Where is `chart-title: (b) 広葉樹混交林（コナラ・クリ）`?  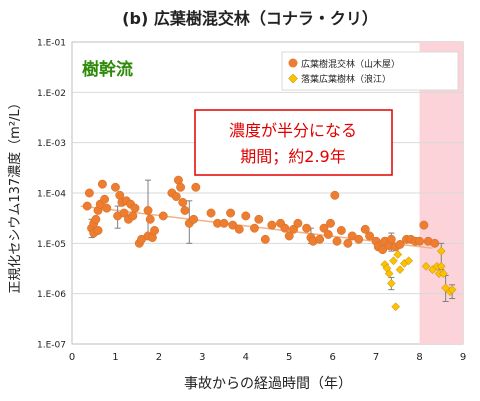 chart-title: (b) 広葉樹混交林（コナラ・クリ） is located at coordinates (250, 18).